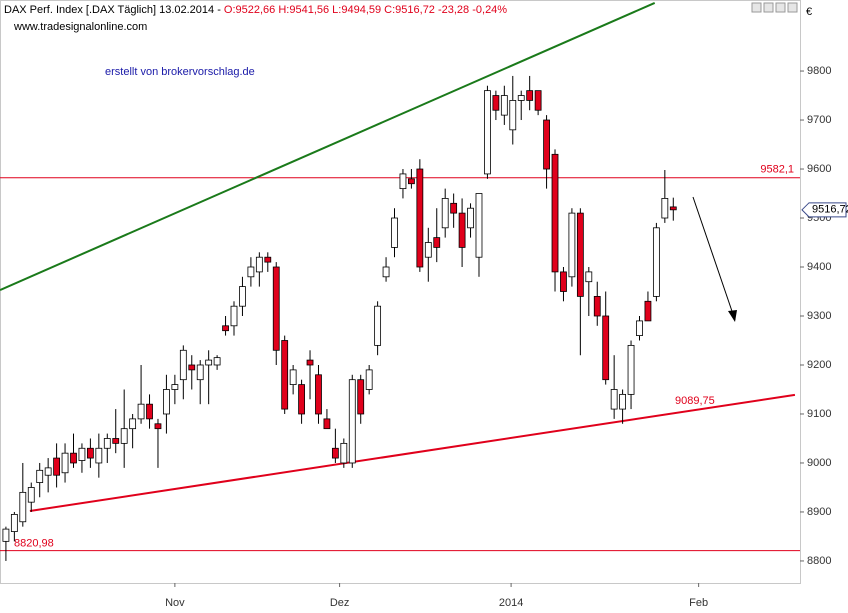 This screenshot has width=848, height=613. I want to click on last-price-box, so click(824, 210).